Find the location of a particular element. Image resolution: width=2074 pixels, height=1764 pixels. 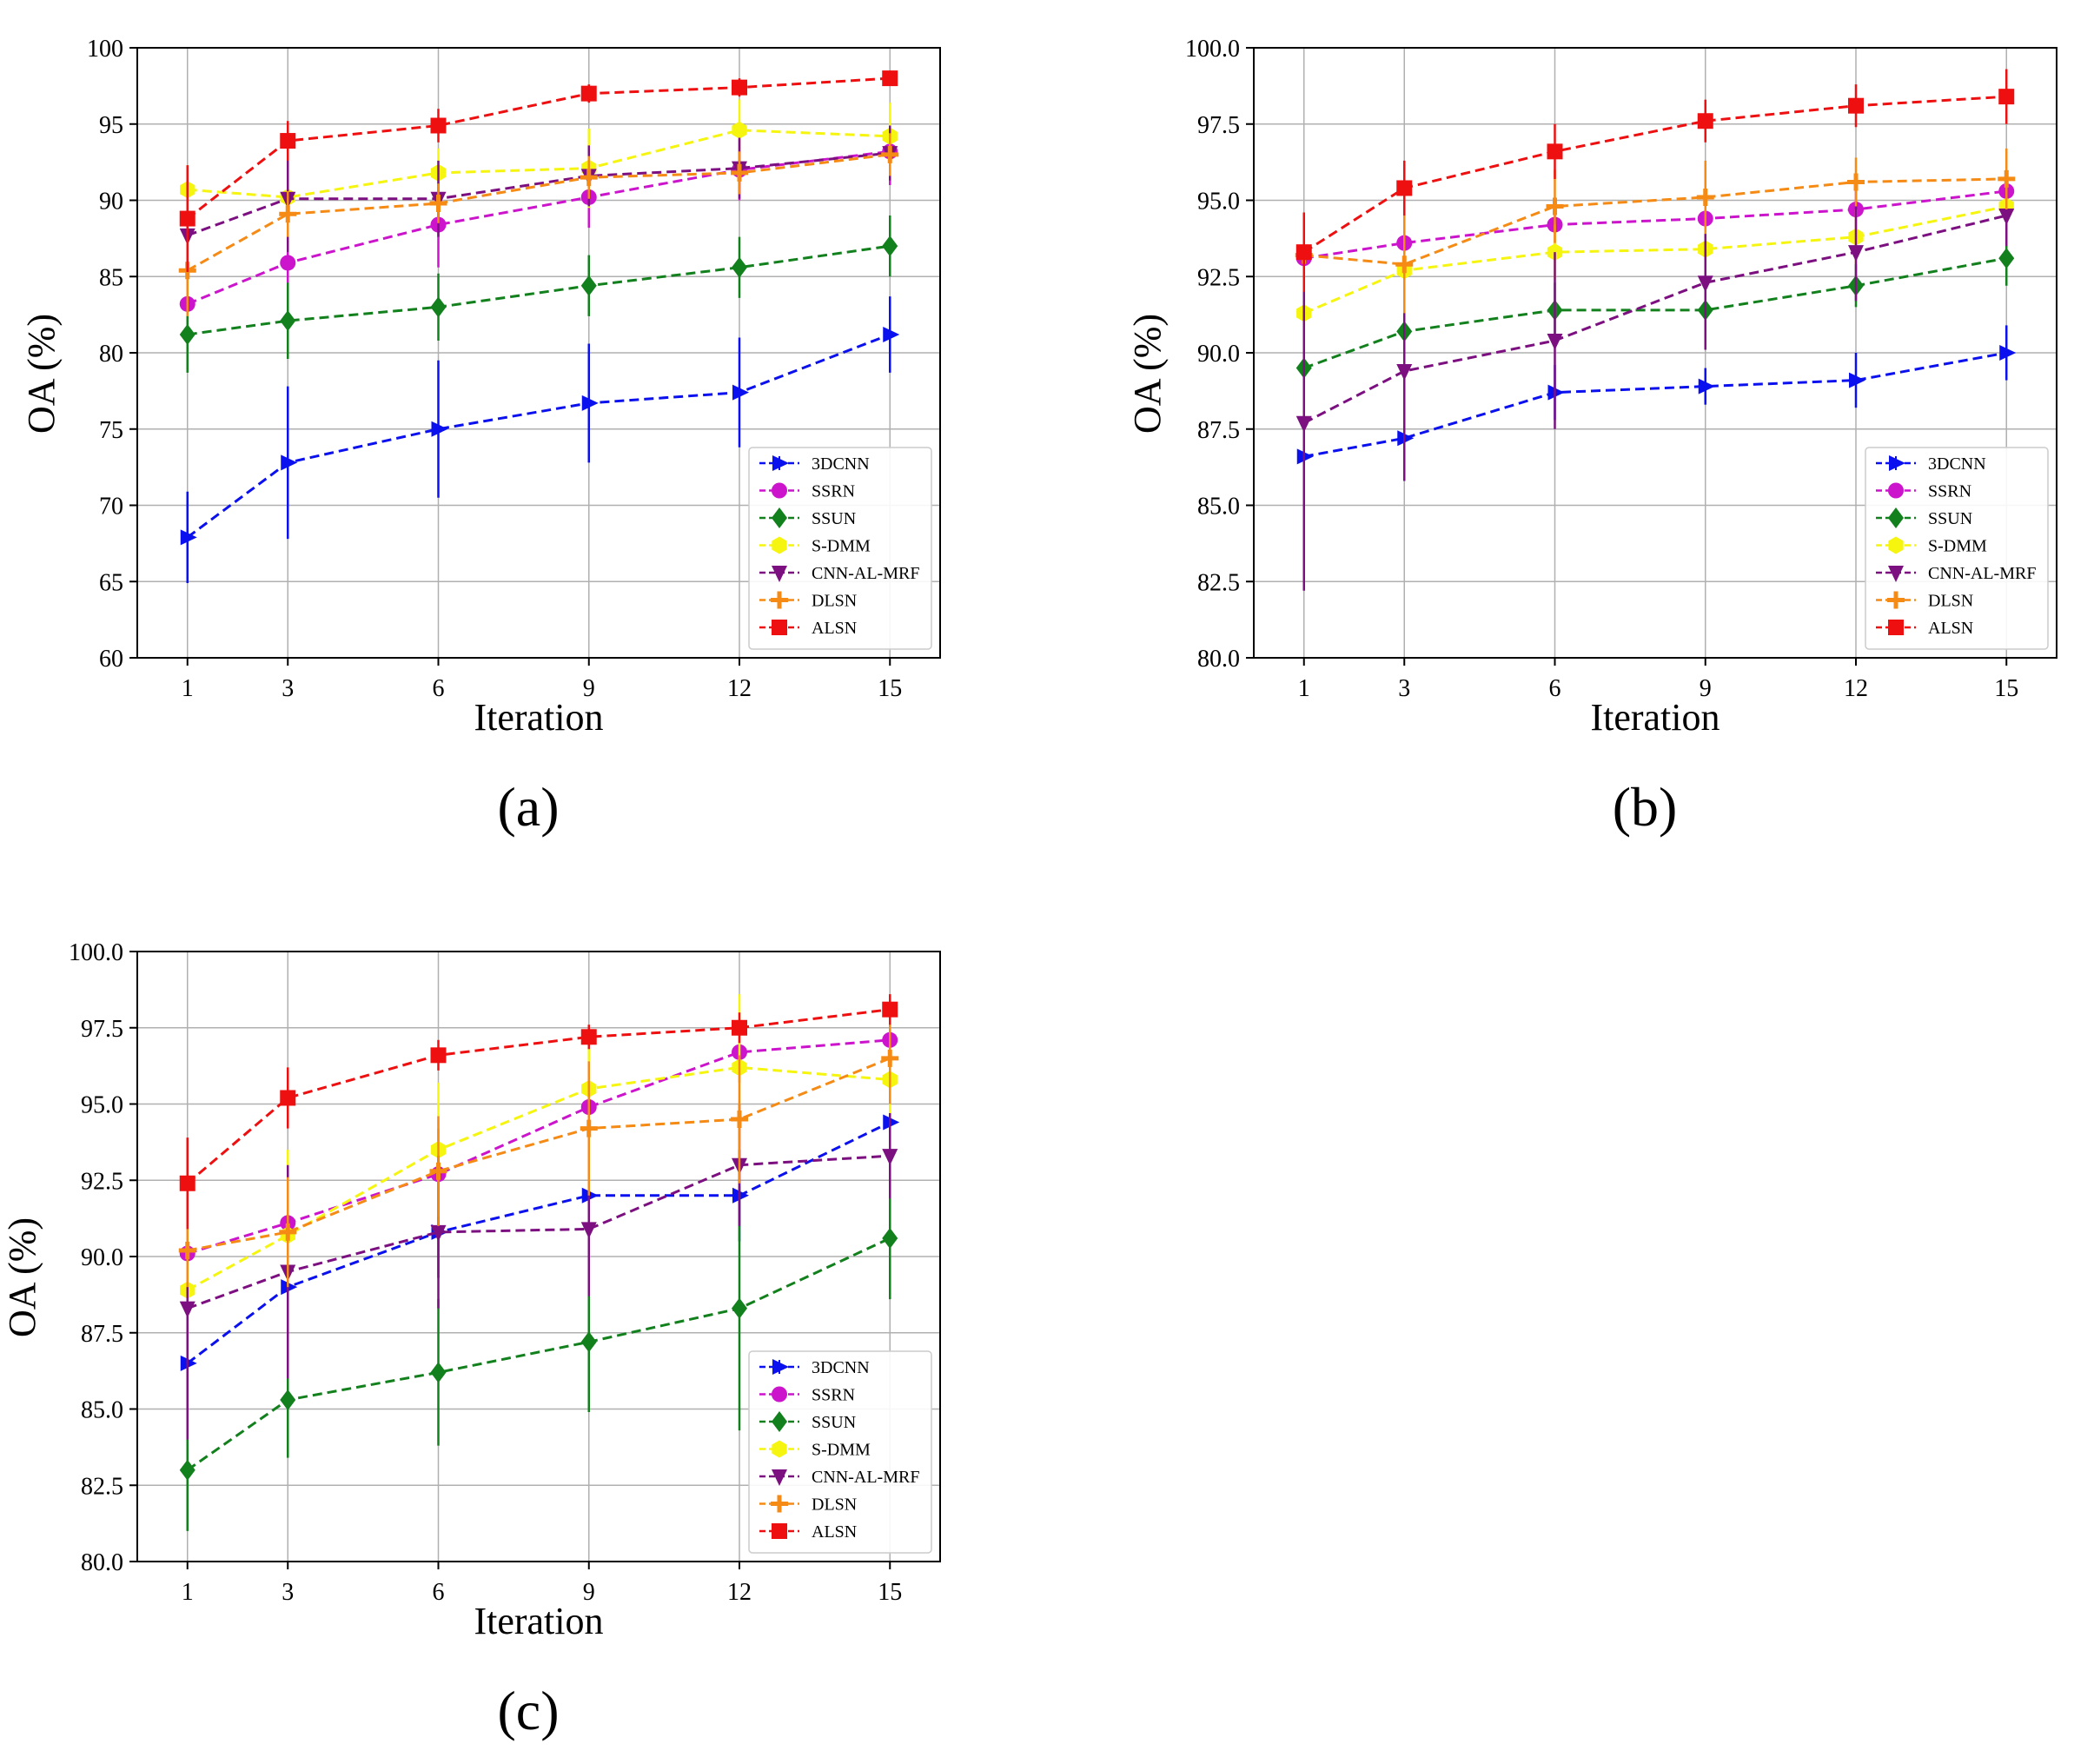

legend-item-ssun: SSUN is located at coordinates (808, 517).